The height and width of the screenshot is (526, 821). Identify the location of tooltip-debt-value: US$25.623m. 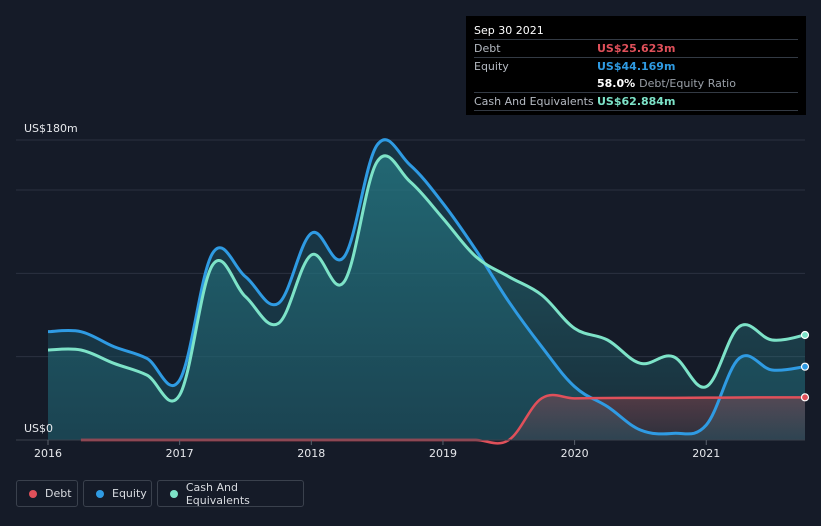
(636, 48).